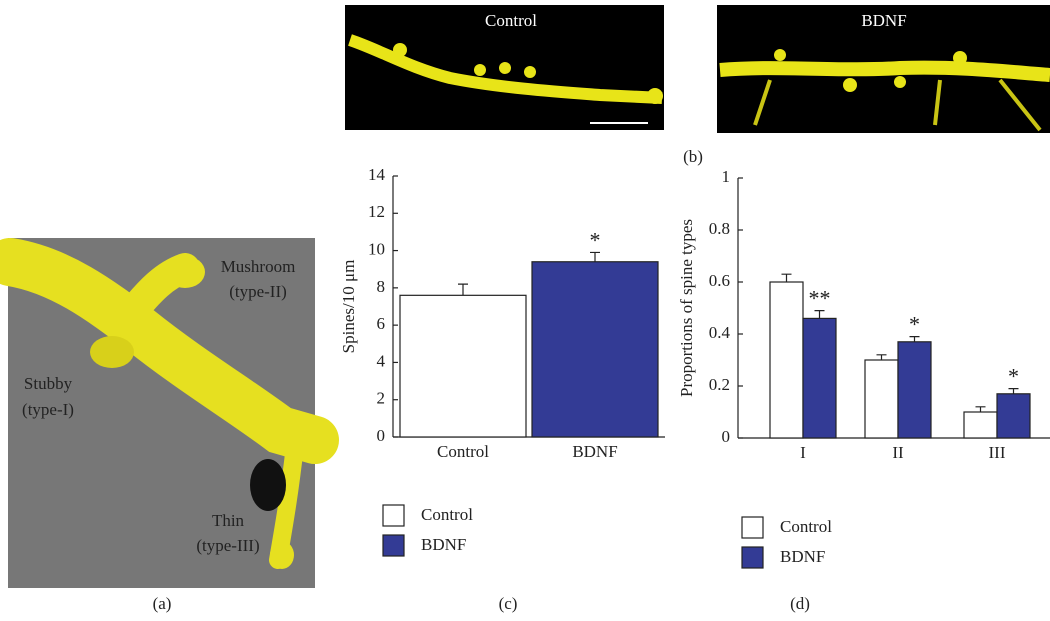 The image size is (1050, 621). Describe the element at coordinates (348, 307) in the screenshot. I see `y-axis-label: Spines/10 μm` at that location.